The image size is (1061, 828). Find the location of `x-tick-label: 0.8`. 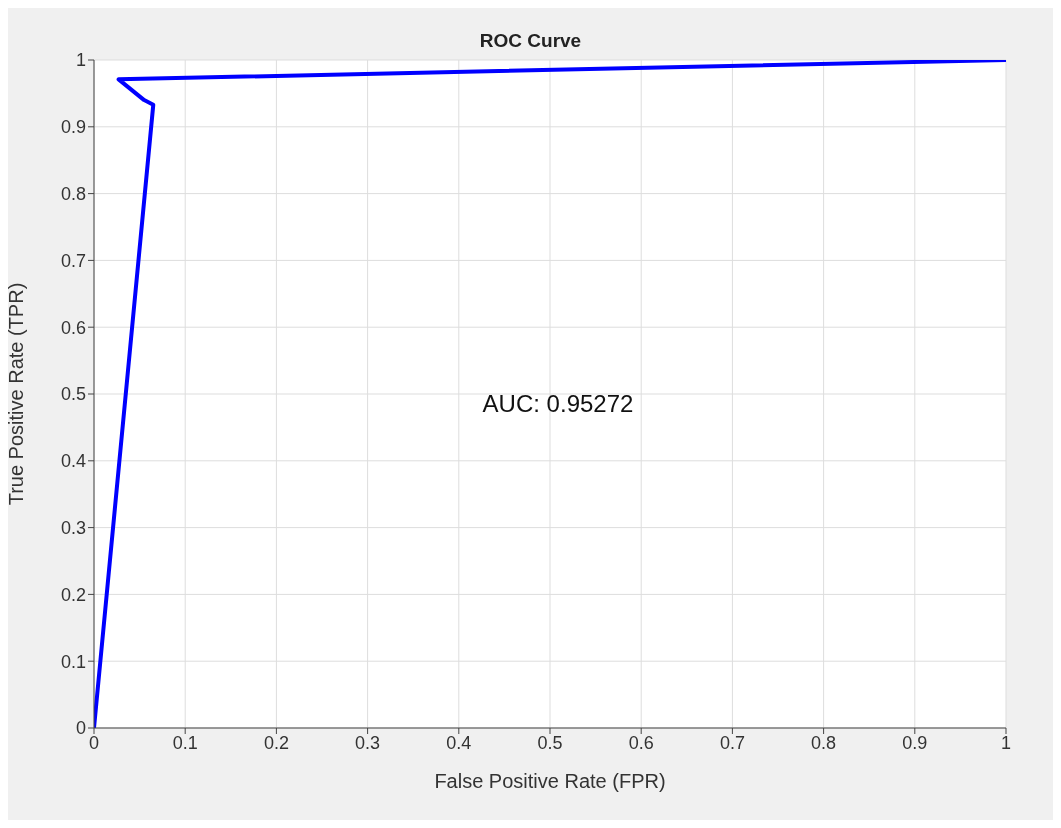

x-tick-label: 0.8 is located at coordinates (824, 742).